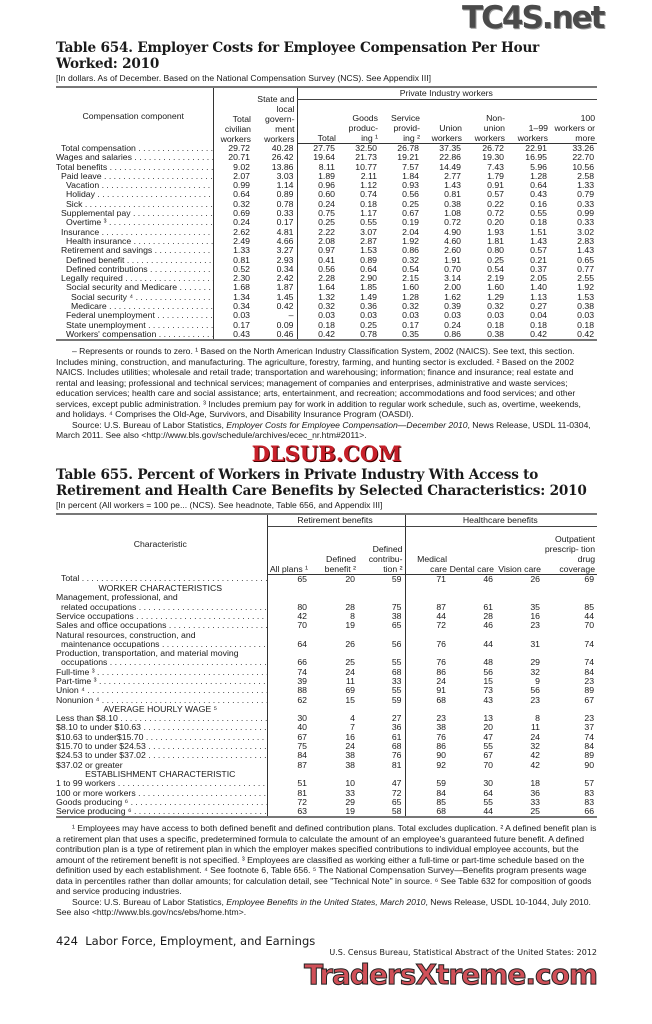  I want to click on cell-value: 76, so click(427, 737).